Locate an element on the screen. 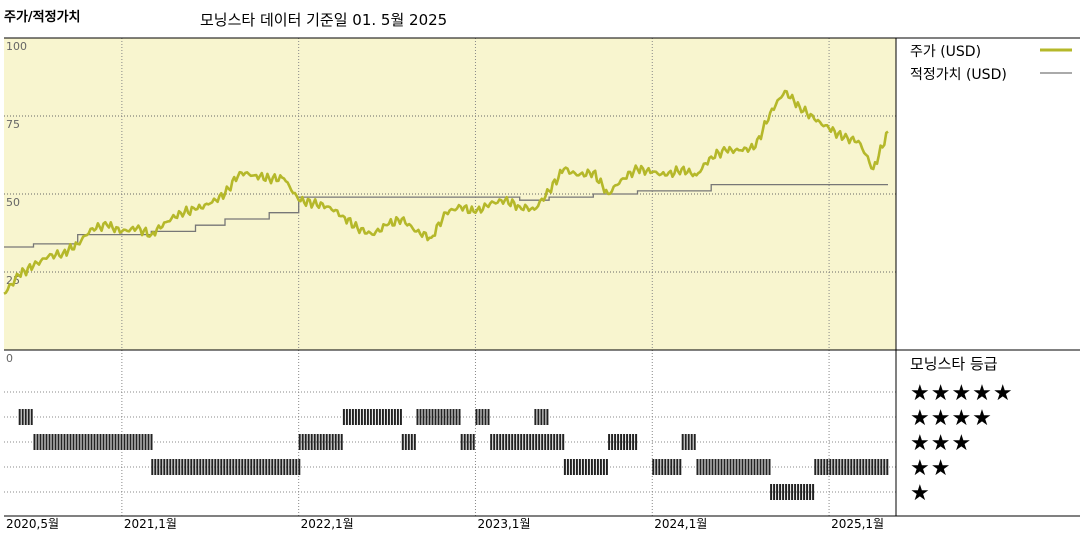 The height and width of the screenshot is (540, 1080). rating-bars is located at coordinates (453, 454).